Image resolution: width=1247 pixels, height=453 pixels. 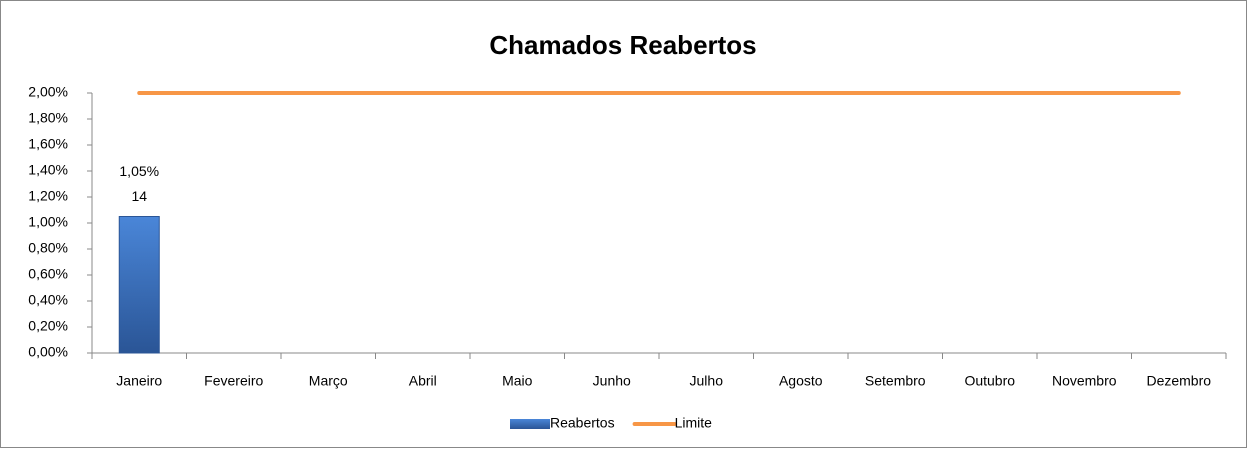 I want to click on y-tick-label: 1,00%, so click(x=48, y=222).